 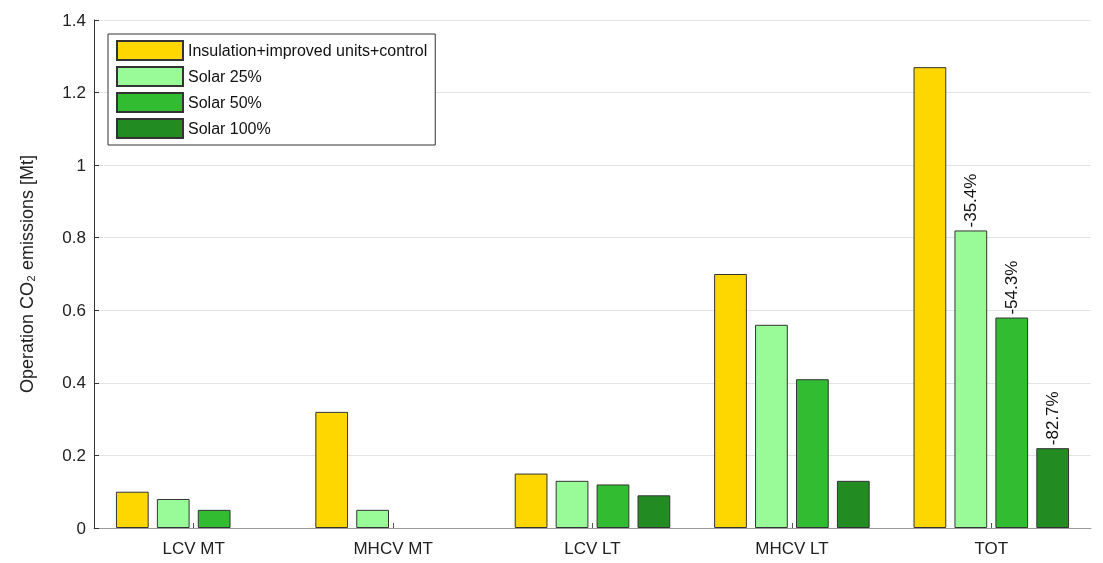 What do you see at coordinates (225, 102) in the screenshot?
I see `legend-label: Solar 50%` at bounding box center [225, 102].